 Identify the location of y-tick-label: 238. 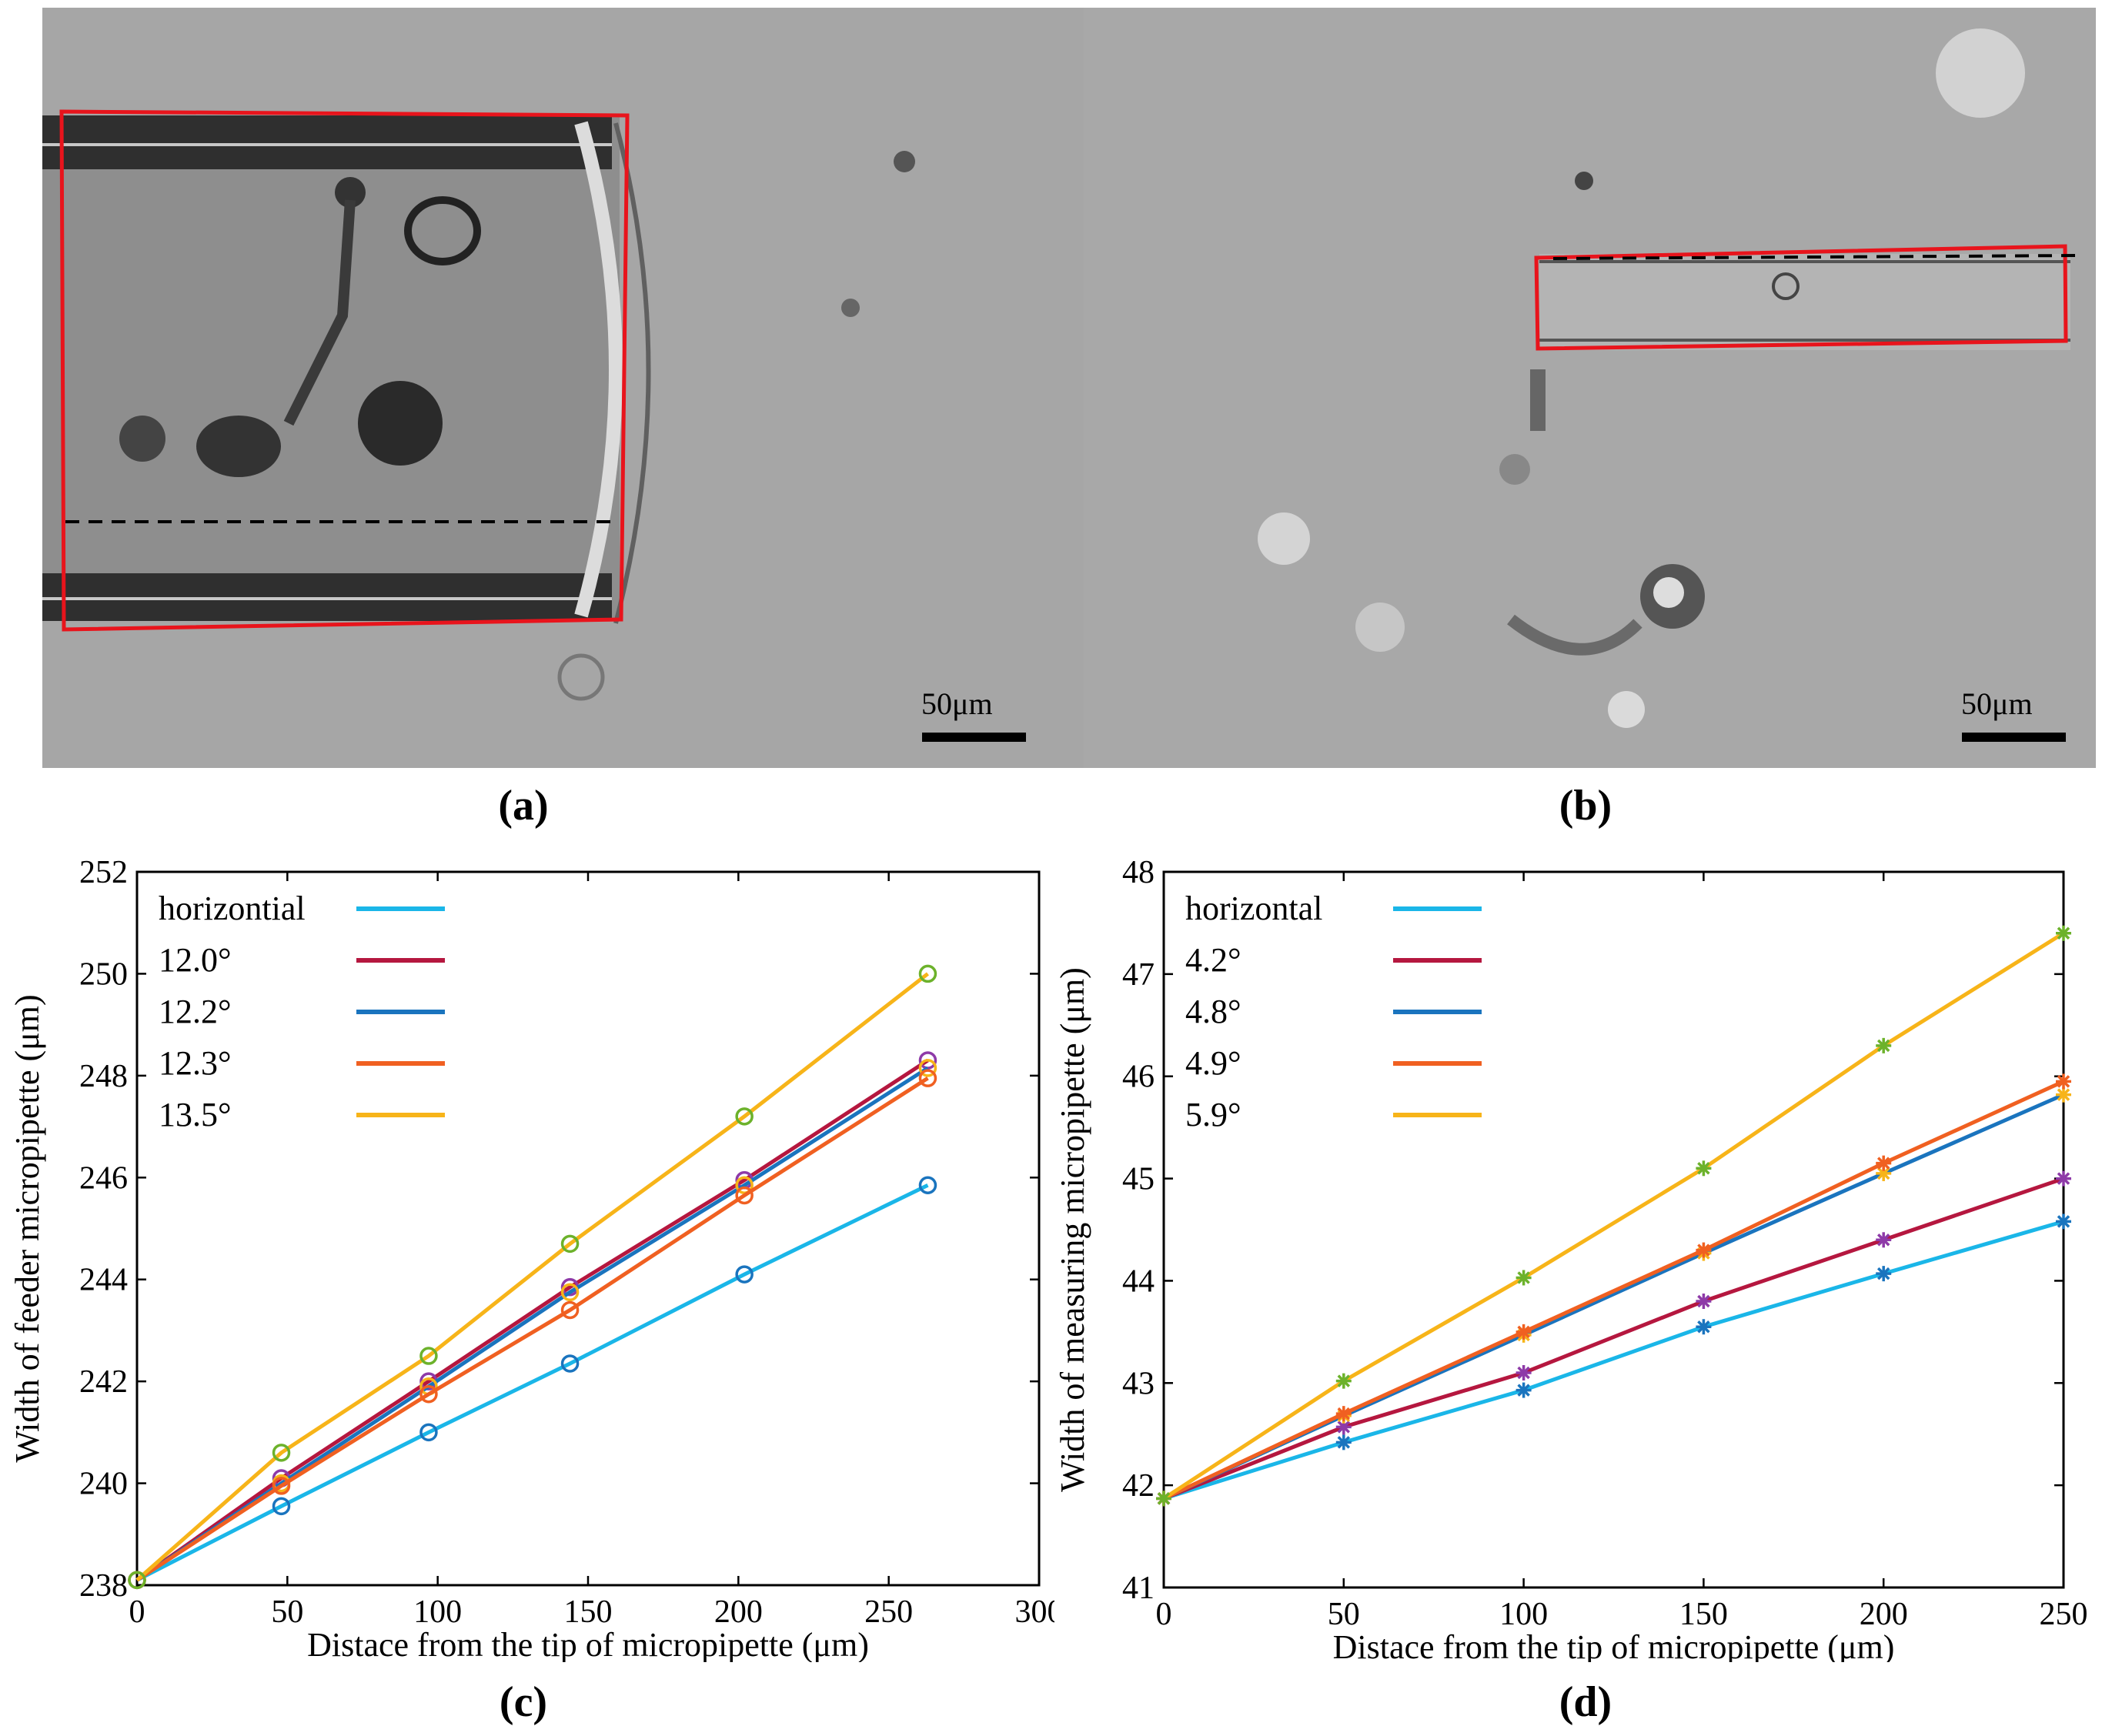
(103, 1586).